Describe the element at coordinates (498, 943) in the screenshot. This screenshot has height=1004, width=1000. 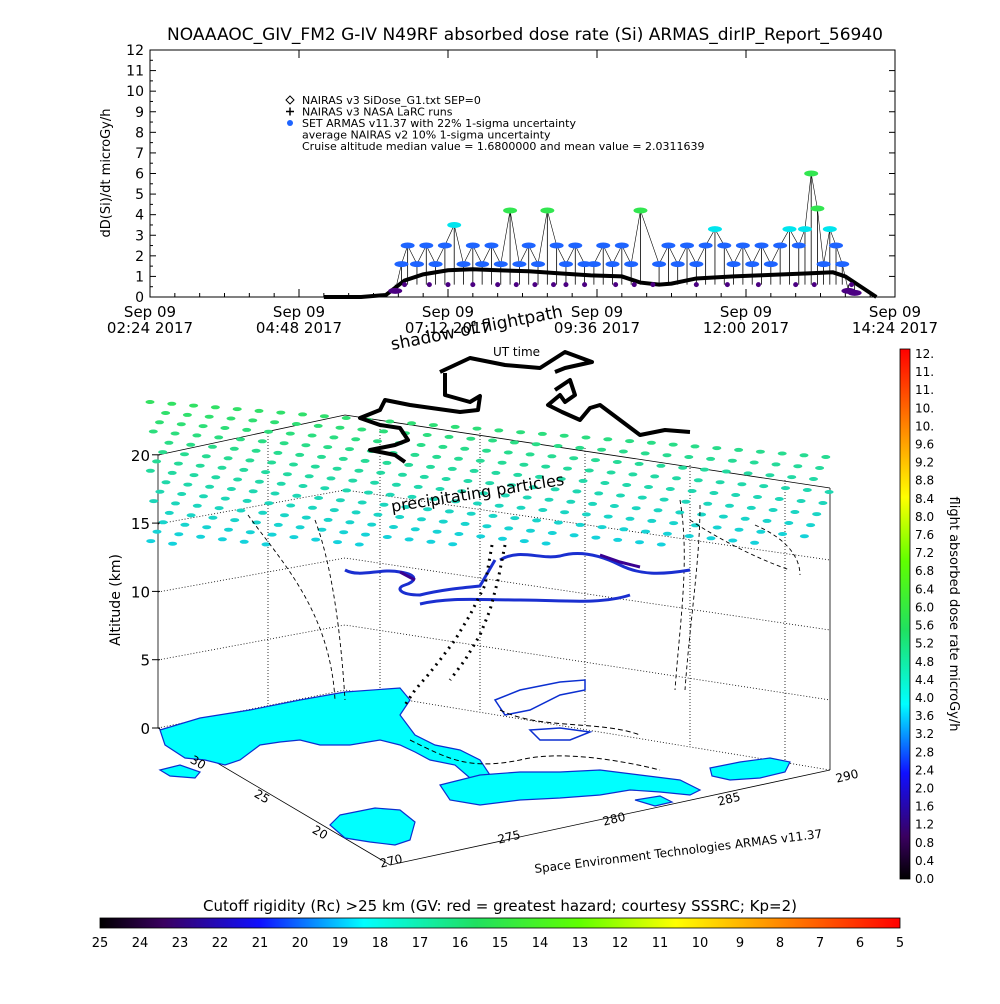
I see `rigidity-colorbar-ticks: 25 24 23 22 21 20 19 18 17 16 15 14 13 12 11 10 9 8 7 6 5` at that location.